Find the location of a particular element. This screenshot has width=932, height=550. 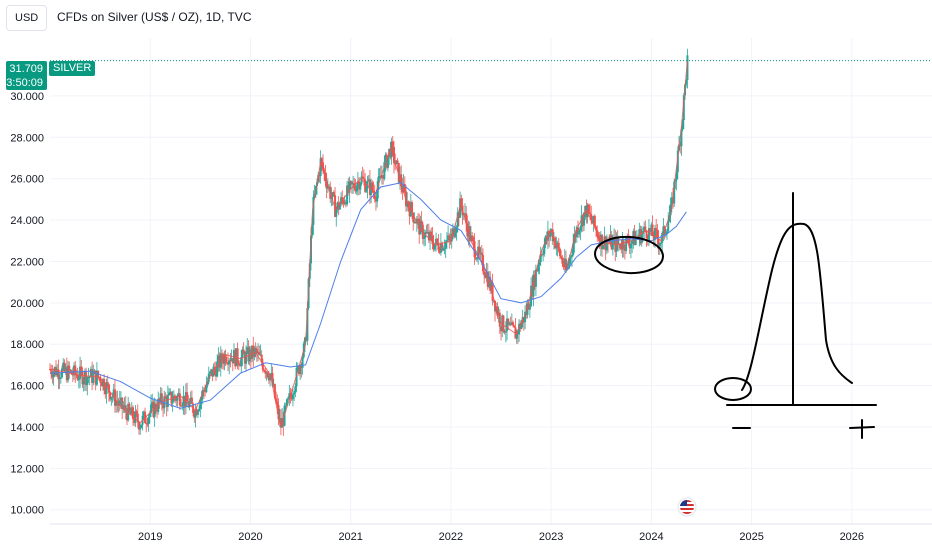

last-price-value: 31.709 is located at coordinates (26, 69).